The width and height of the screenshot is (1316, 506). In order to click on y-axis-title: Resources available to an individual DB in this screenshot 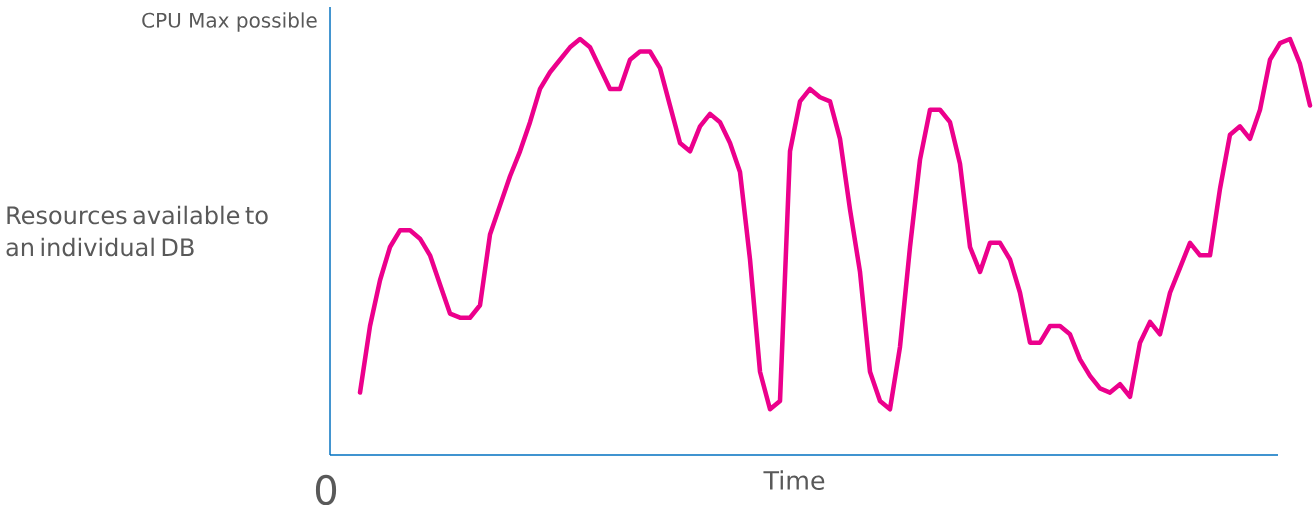, I will do `click(137, 231)`.